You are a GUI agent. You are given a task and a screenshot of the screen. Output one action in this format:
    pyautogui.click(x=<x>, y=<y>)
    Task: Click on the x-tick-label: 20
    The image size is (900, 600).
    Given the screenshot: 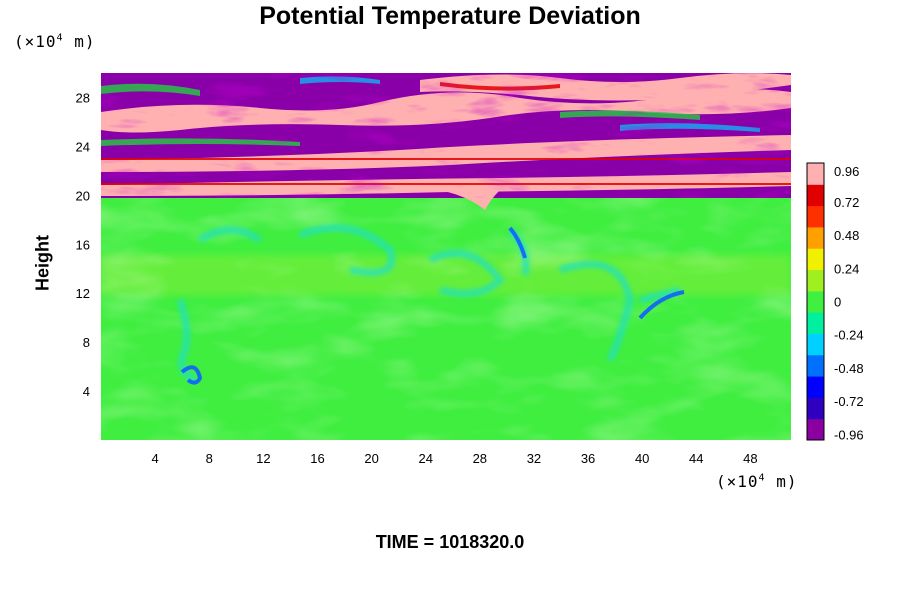 What is the action you would take?
    pyautogui.click(x=371, y=458)
    